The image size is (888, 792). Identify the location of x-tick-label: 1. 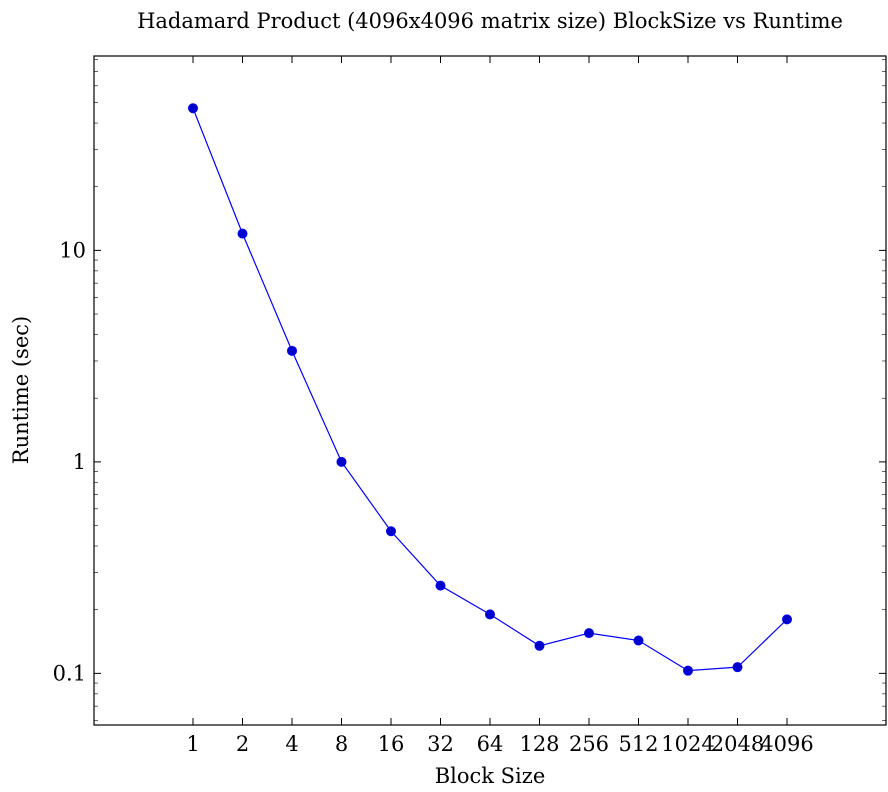
(192, 744).